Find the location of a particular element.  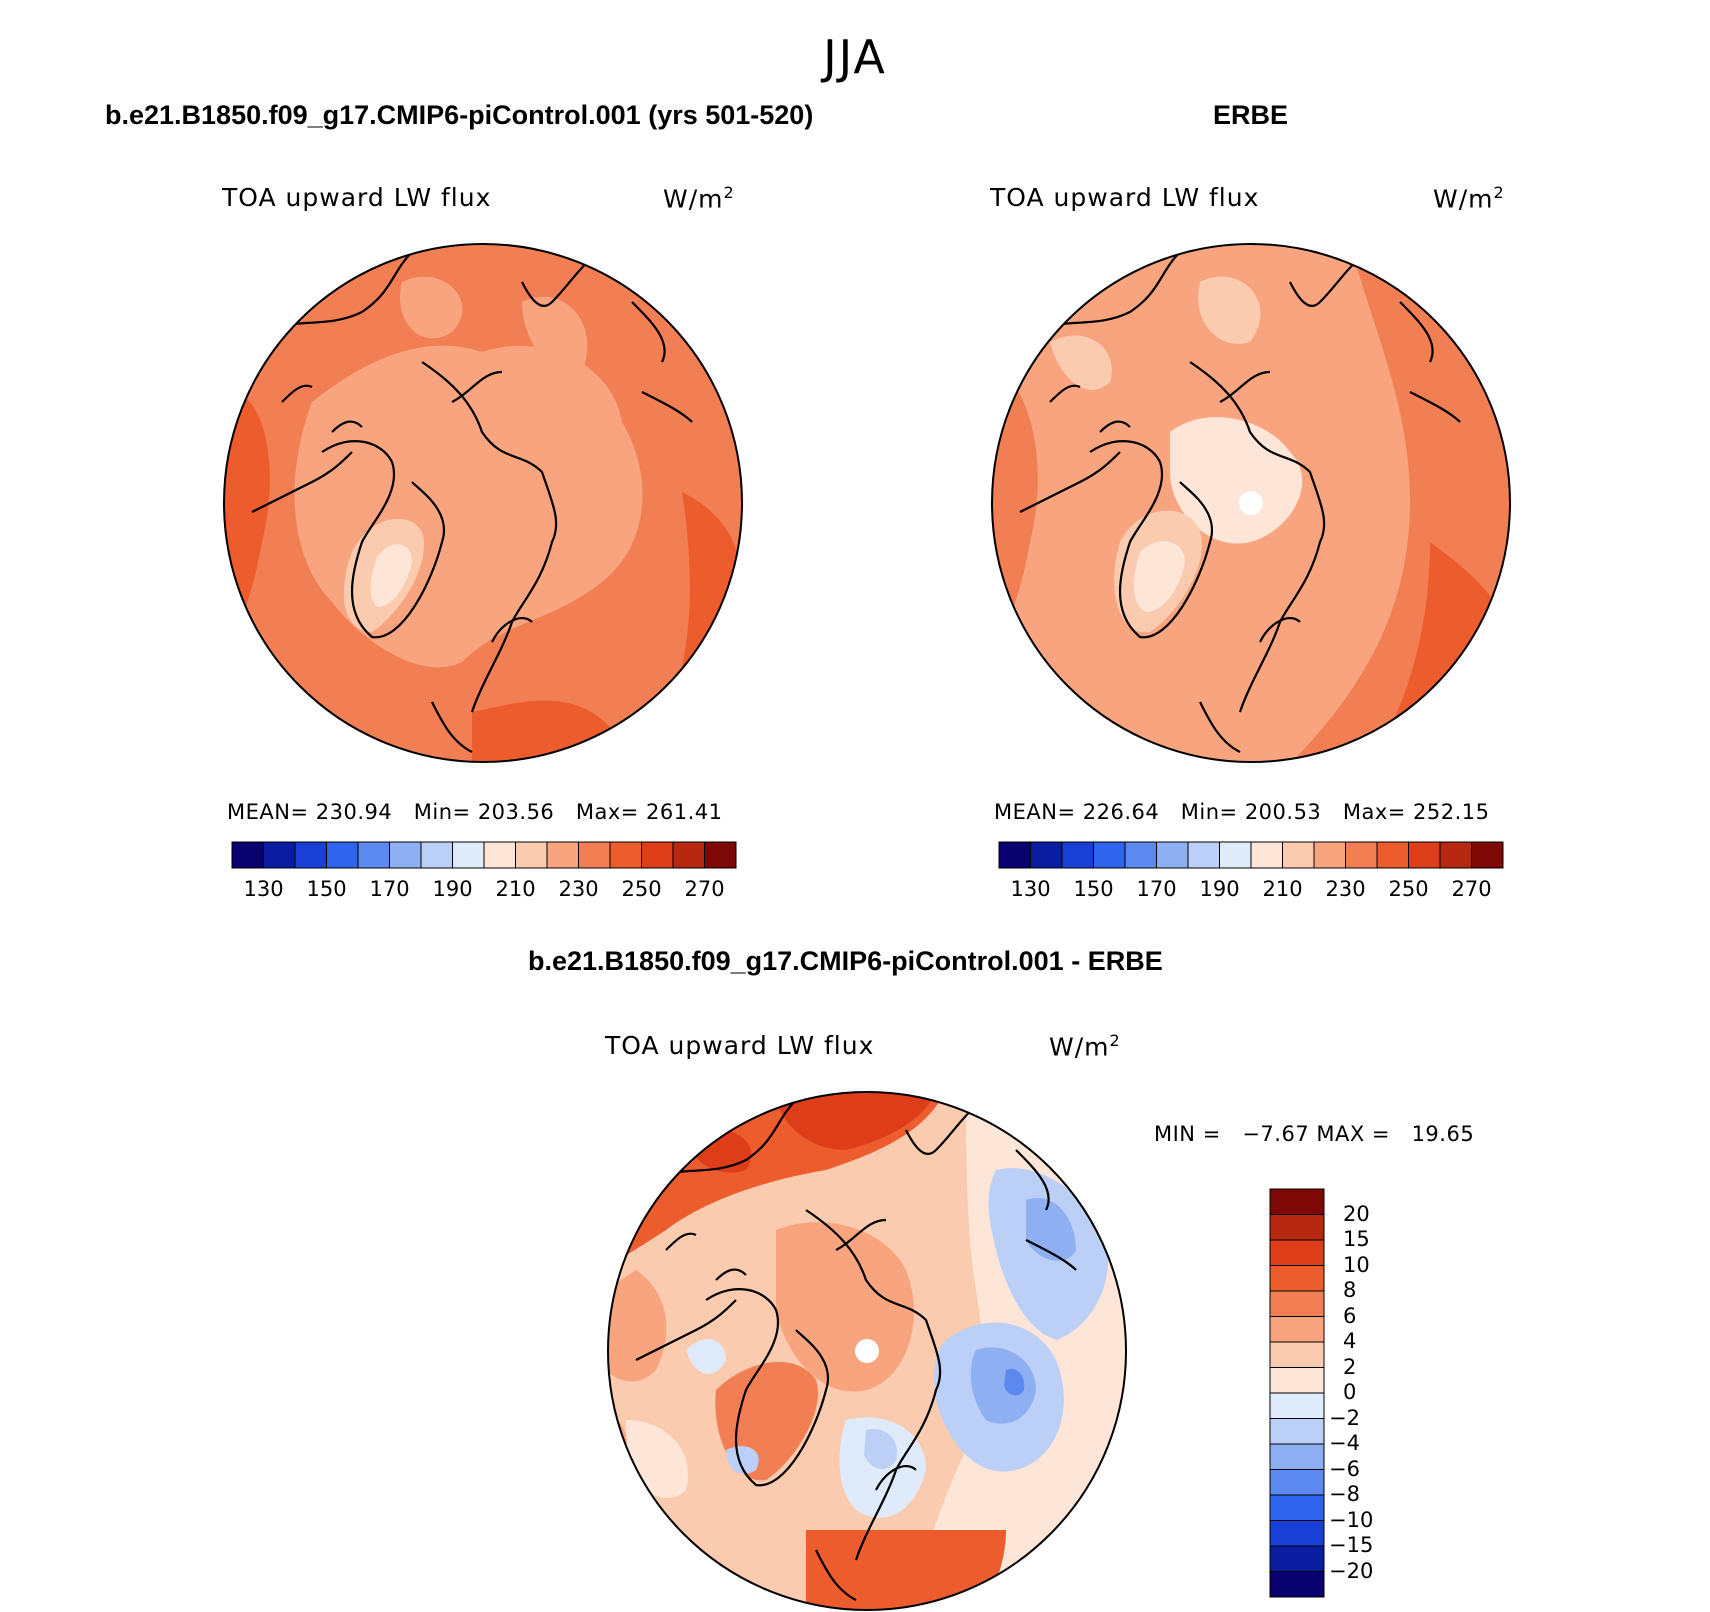

panel2-stats: MEAN= 226.64 Min= 200.53 Max= 252.15 is located at coordinates (1242, 812).